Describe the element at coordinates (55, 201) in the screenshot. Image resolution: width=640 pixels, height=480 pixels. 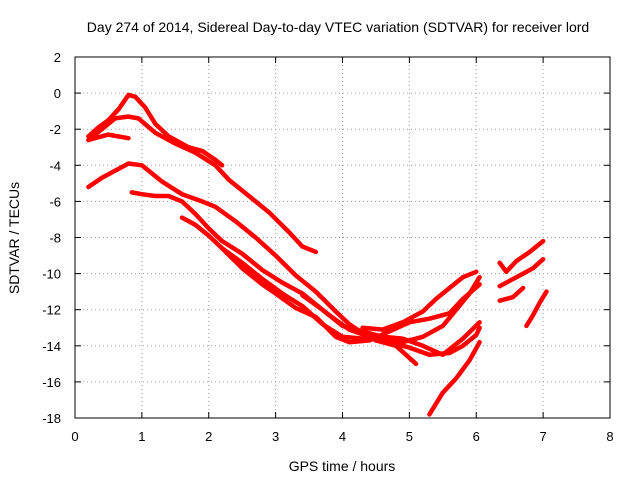
I see `y-tick-label: -6` at that location.